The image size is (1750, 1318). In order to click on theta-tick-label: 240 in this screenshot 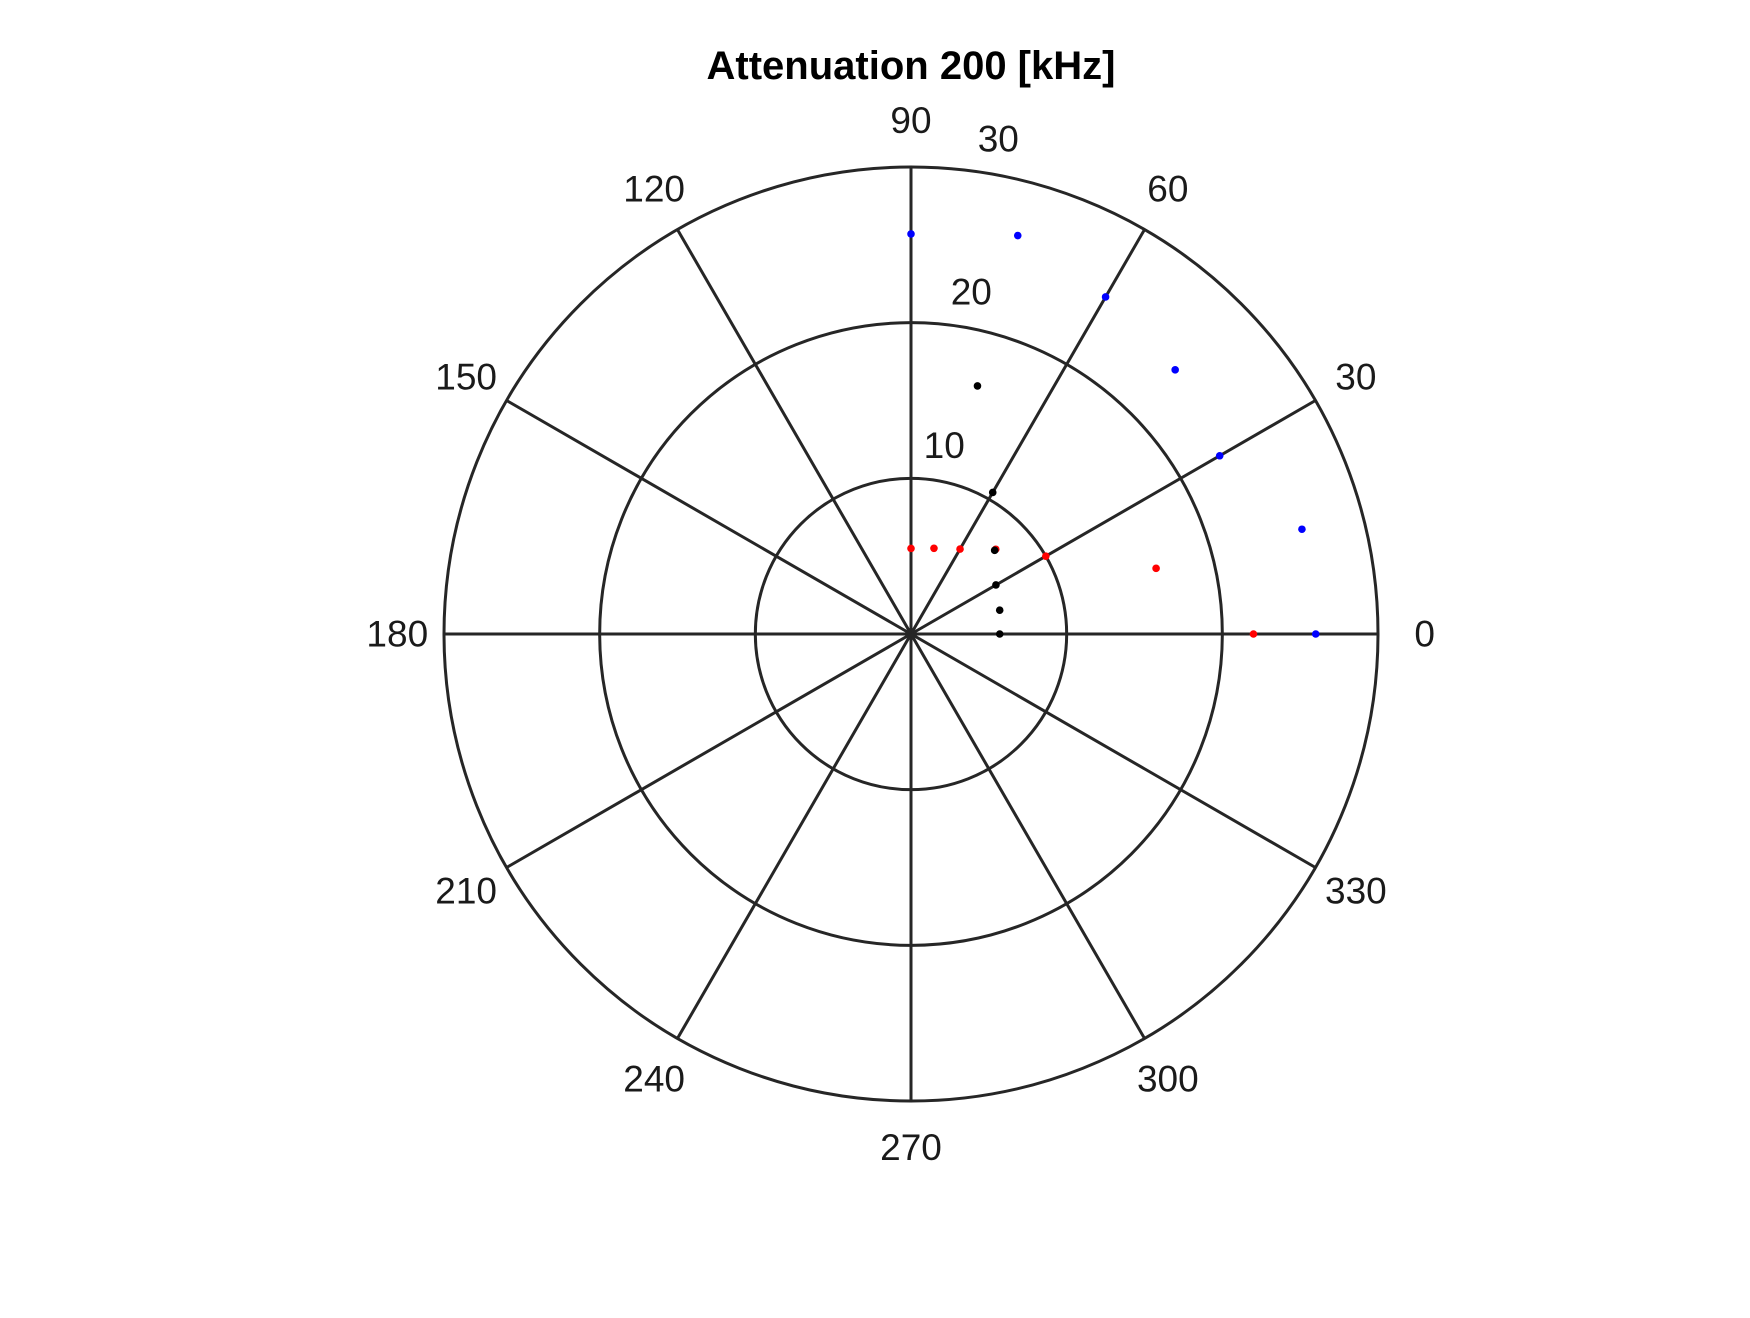, I will do `click(654, 1078)`.